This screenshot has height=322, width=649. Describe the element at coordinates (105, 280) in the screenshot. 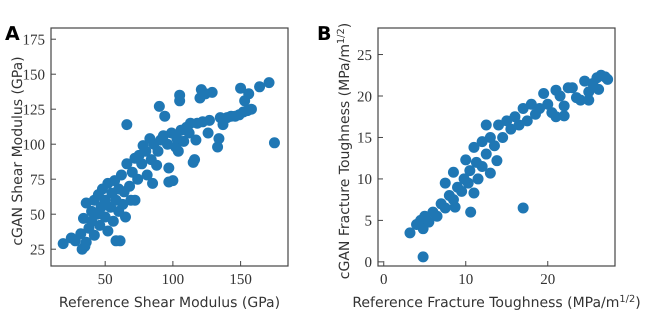

I see `x-tick-label: 50` at that location.